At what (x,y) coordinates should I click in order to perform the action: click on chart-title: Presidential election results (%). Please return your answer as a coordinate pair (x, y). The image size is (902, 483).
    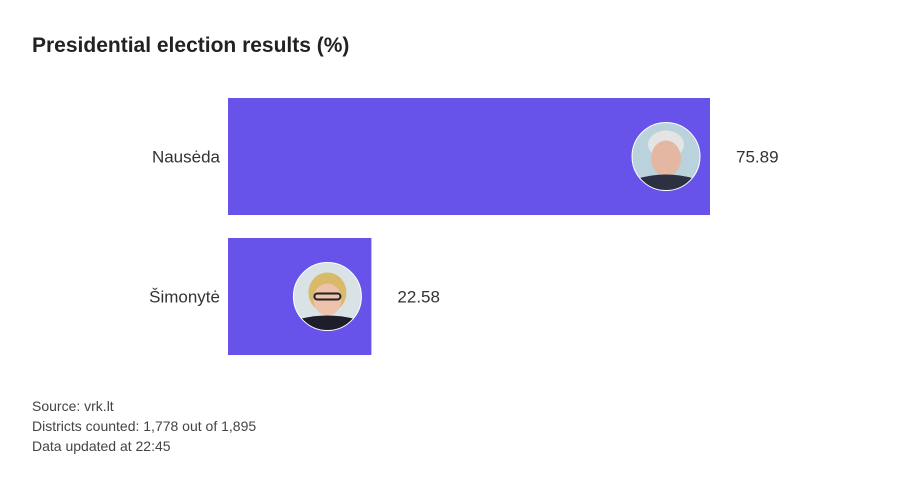
    Looking at the image, I should click on (191, 45).